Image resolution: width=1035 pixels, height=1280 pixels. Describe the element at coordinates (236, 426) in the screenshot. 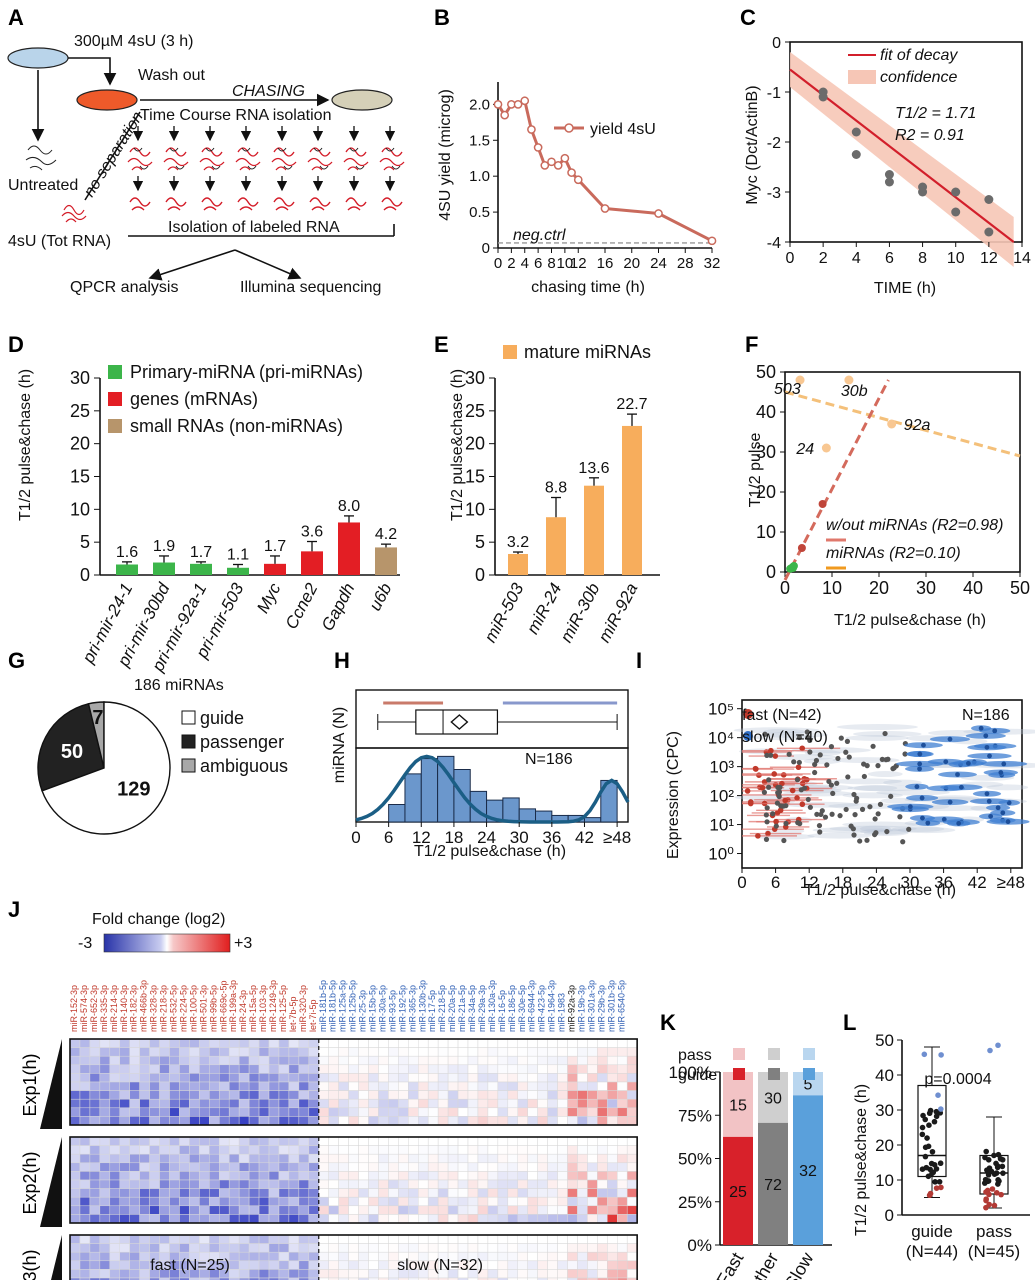

I see `d-legend-label: small RNAs (non-miRNAs)` at that location.